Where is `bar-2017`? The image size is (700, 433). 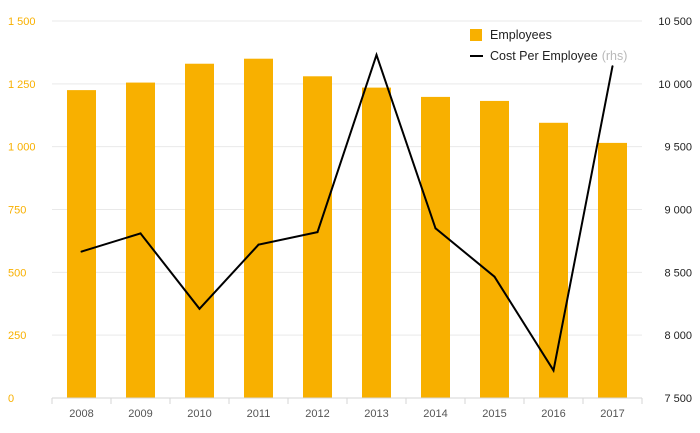
bar-2017 is located at coordinates (612, 270).